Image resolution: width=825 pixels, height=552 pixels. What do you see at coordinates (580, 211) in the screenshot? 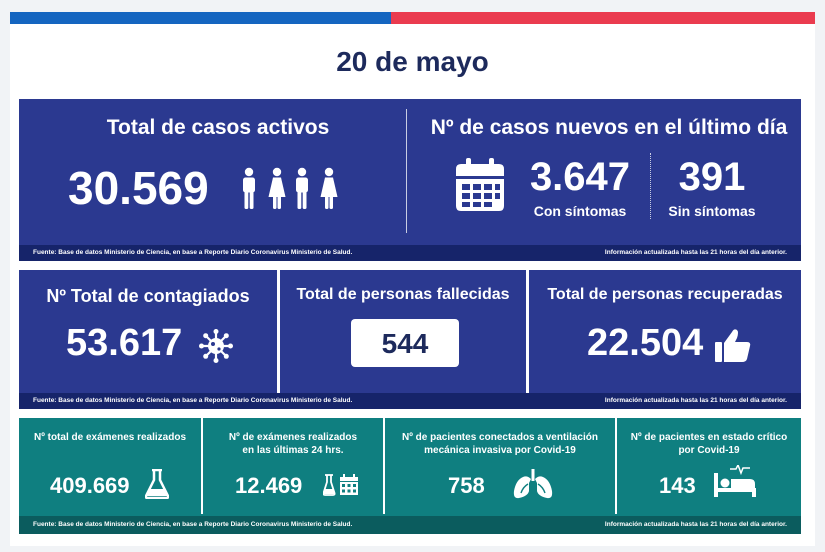
I see `symptomatic-label: Con síntomas` at bounding box center [580, 211].